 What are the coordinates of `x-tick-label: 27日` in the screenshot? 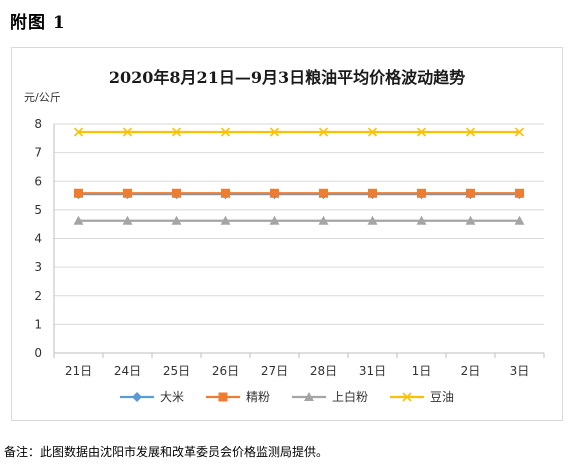 It's located at (274, 371).